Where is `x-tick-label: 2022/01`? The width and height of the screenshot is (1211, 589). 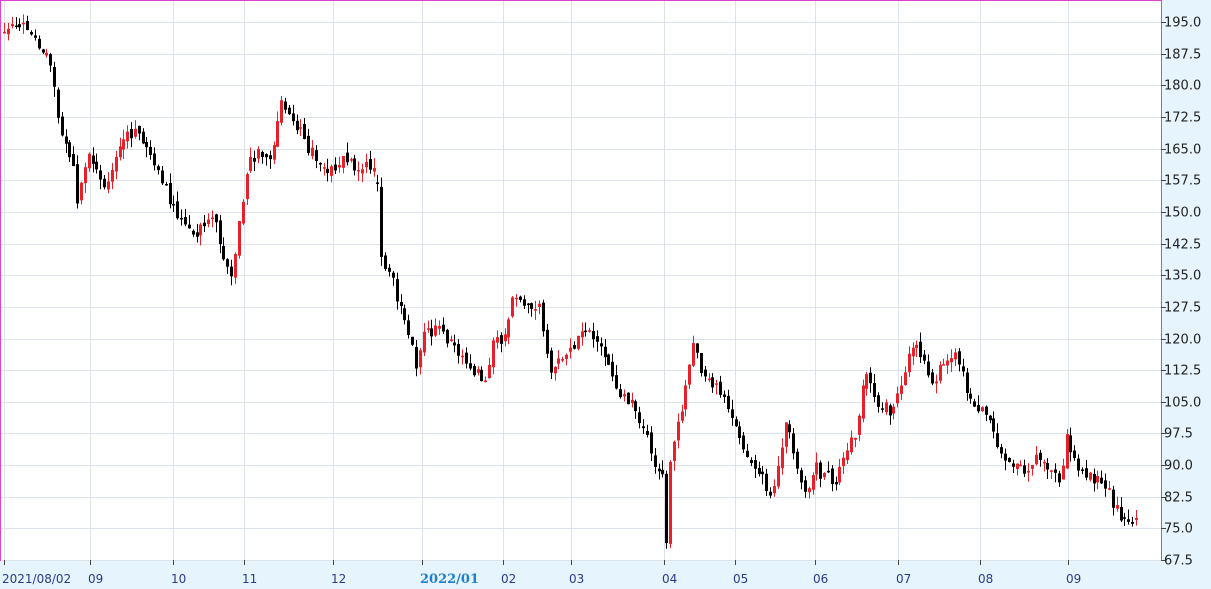
x-tick-label: 2022/01 is located at coordinates (449, 579).